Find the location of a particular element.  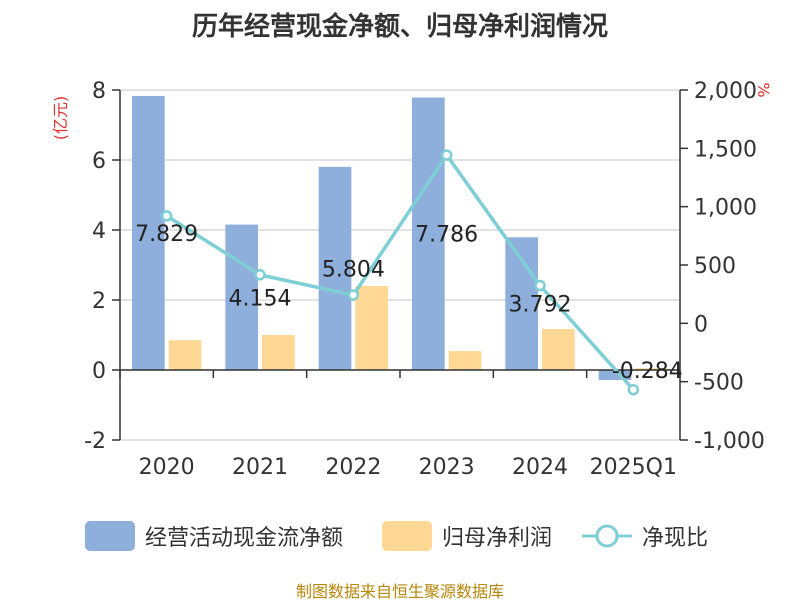

legend-item-net-profit: 归母净利润 is located at coordinates (467, 536).